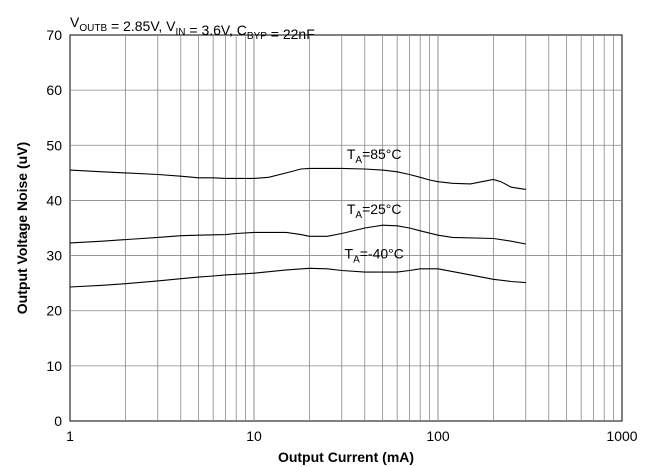 This screenshot has width=659, height=467. I want to click on y-tick-label: 10, so click(54, 366).